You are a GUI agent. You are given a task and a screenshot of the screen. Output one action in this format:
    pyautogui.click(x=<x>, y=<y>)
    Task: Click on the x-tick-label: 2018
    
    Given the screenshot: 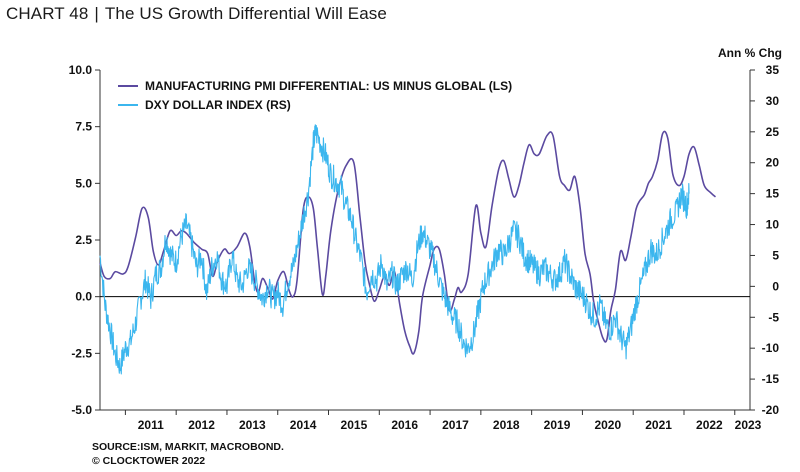 What is the action you would take?
    pyautogui.click(x=506, y=425)
    